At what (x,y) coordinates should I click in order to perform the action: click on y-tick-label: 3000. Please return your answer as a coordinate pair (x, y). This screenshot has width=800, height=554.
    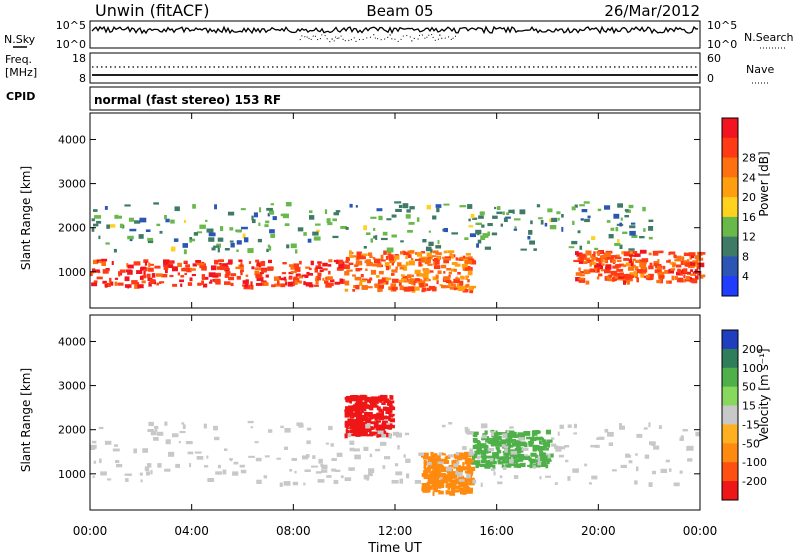
    Looking at the image, I should click on (72, 184).